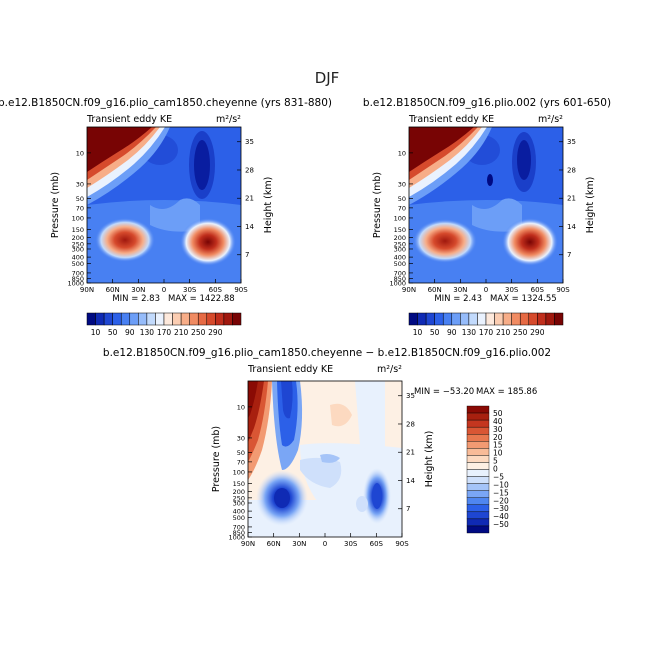 The height and width of the screenshot is (658, 654). I want to click on panel-1-y-label: Pressure (mb), so click(55, 205).